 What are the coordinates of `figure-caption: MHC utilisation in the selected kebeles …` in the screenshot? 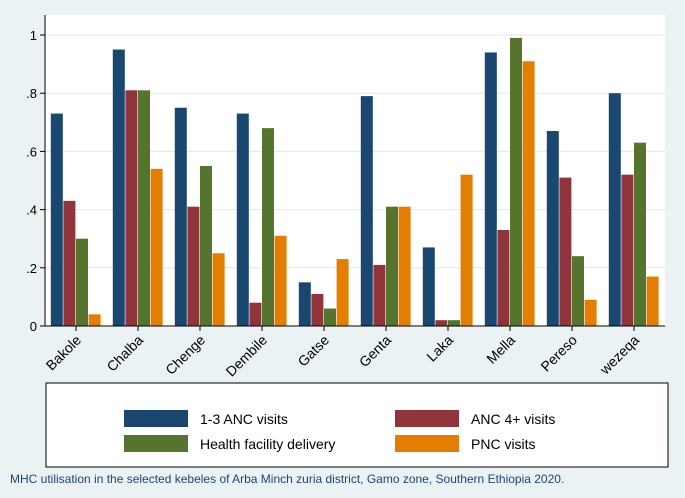 It's located at (287, 479).